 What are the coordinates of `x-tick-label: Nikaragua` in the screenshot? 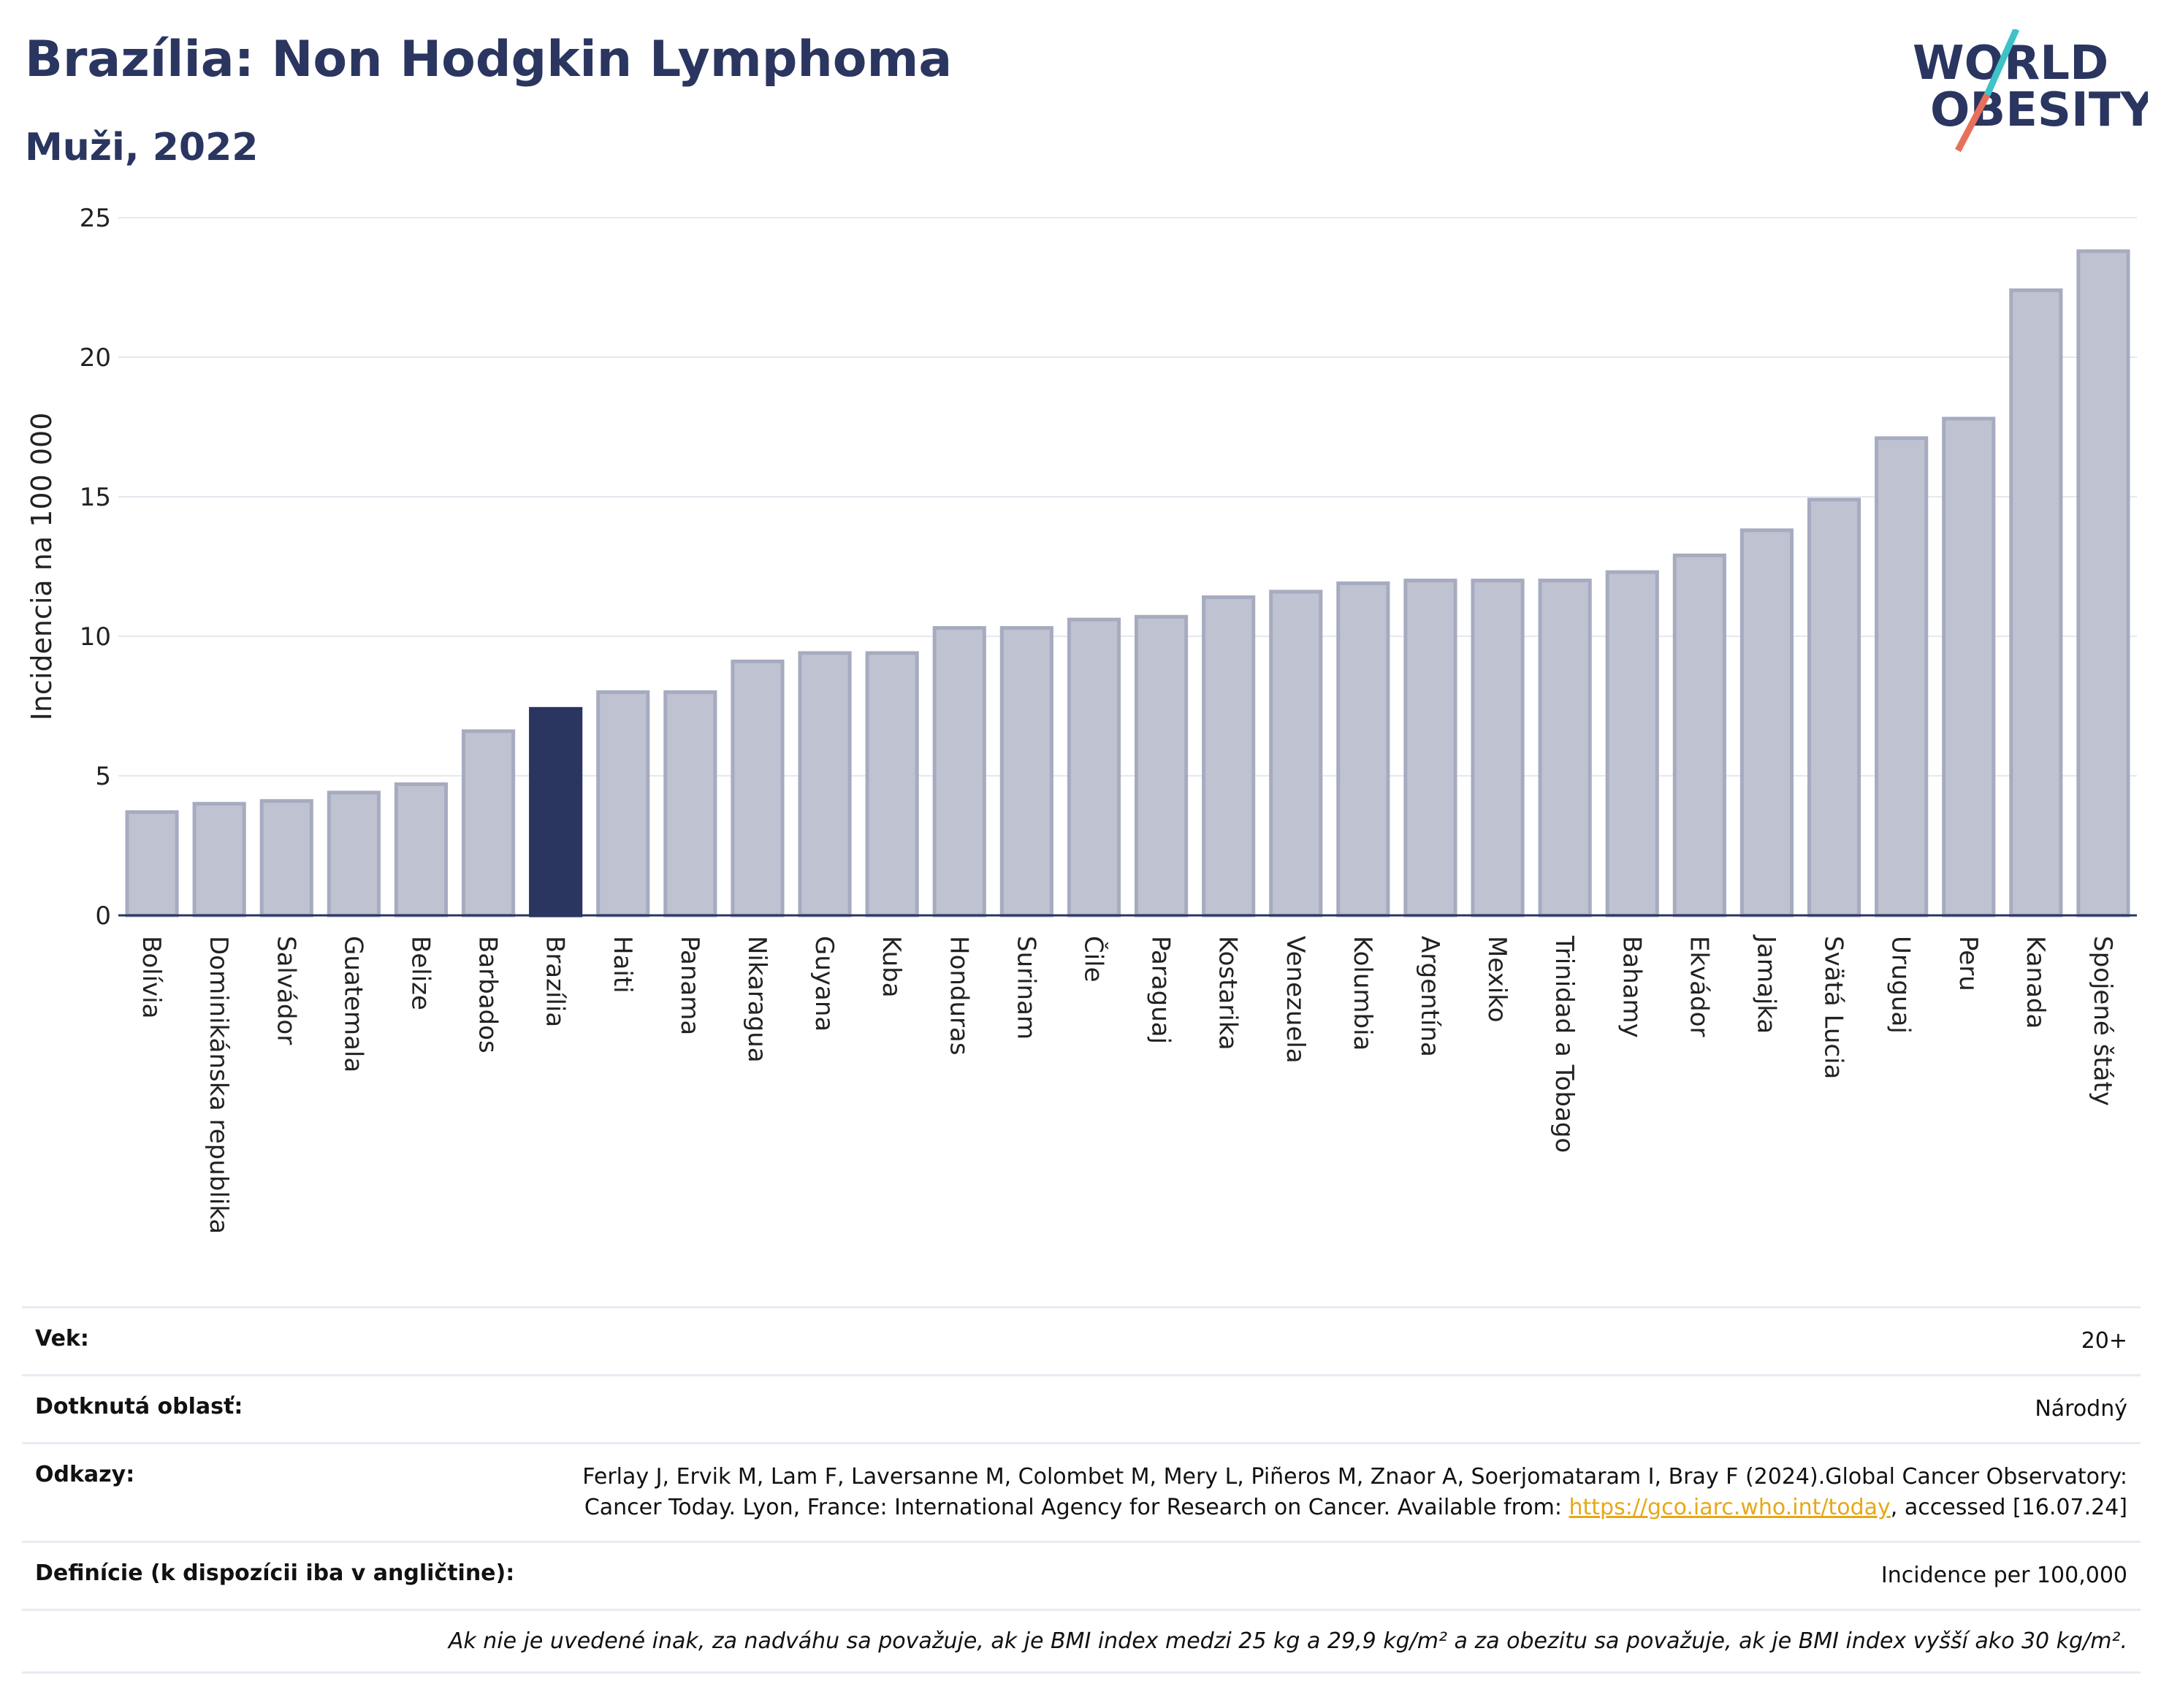 It's located at (757, 999).